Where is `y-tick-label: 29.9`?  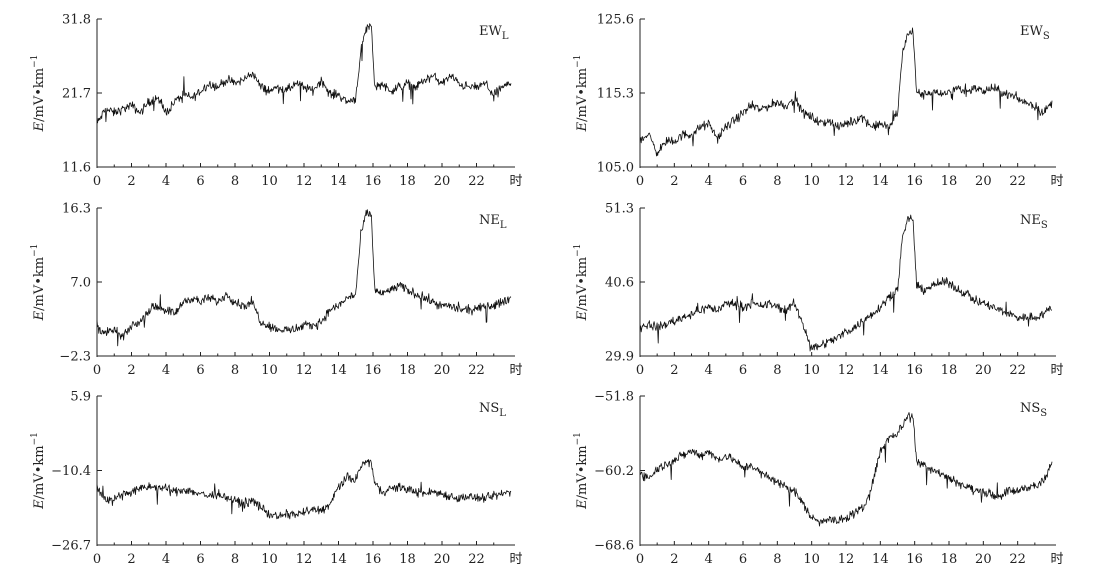 y-tick-label: 29.9 is located at coordinates (619, 357).